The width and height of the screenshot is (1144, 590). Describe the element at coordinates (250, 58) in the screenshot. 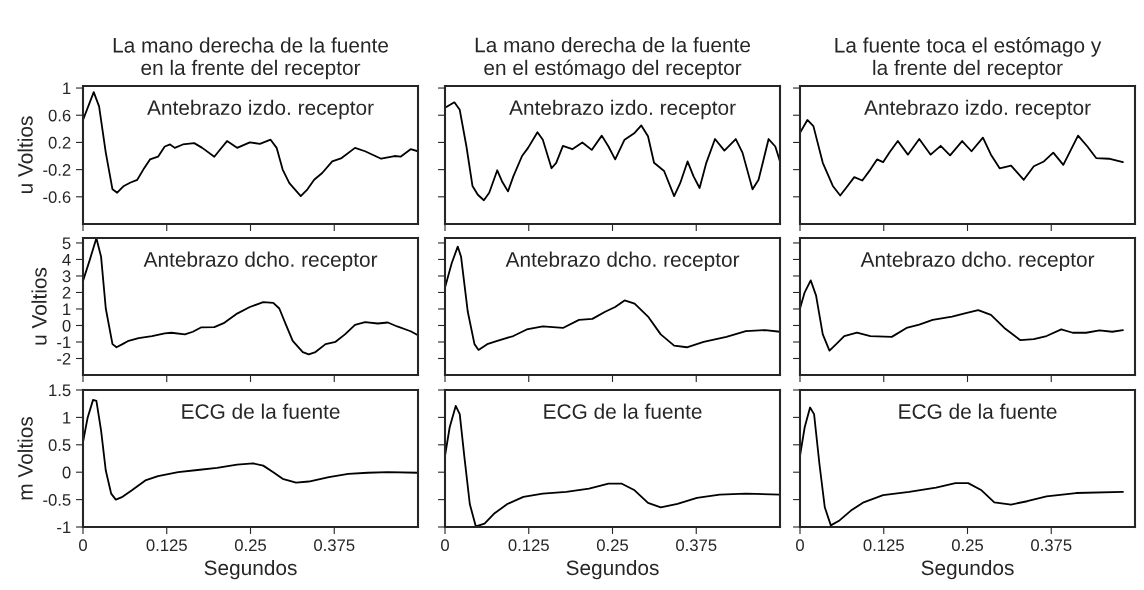

I see `chart-title: La mano derecha de la fuente en la frente del receptor` at that location.